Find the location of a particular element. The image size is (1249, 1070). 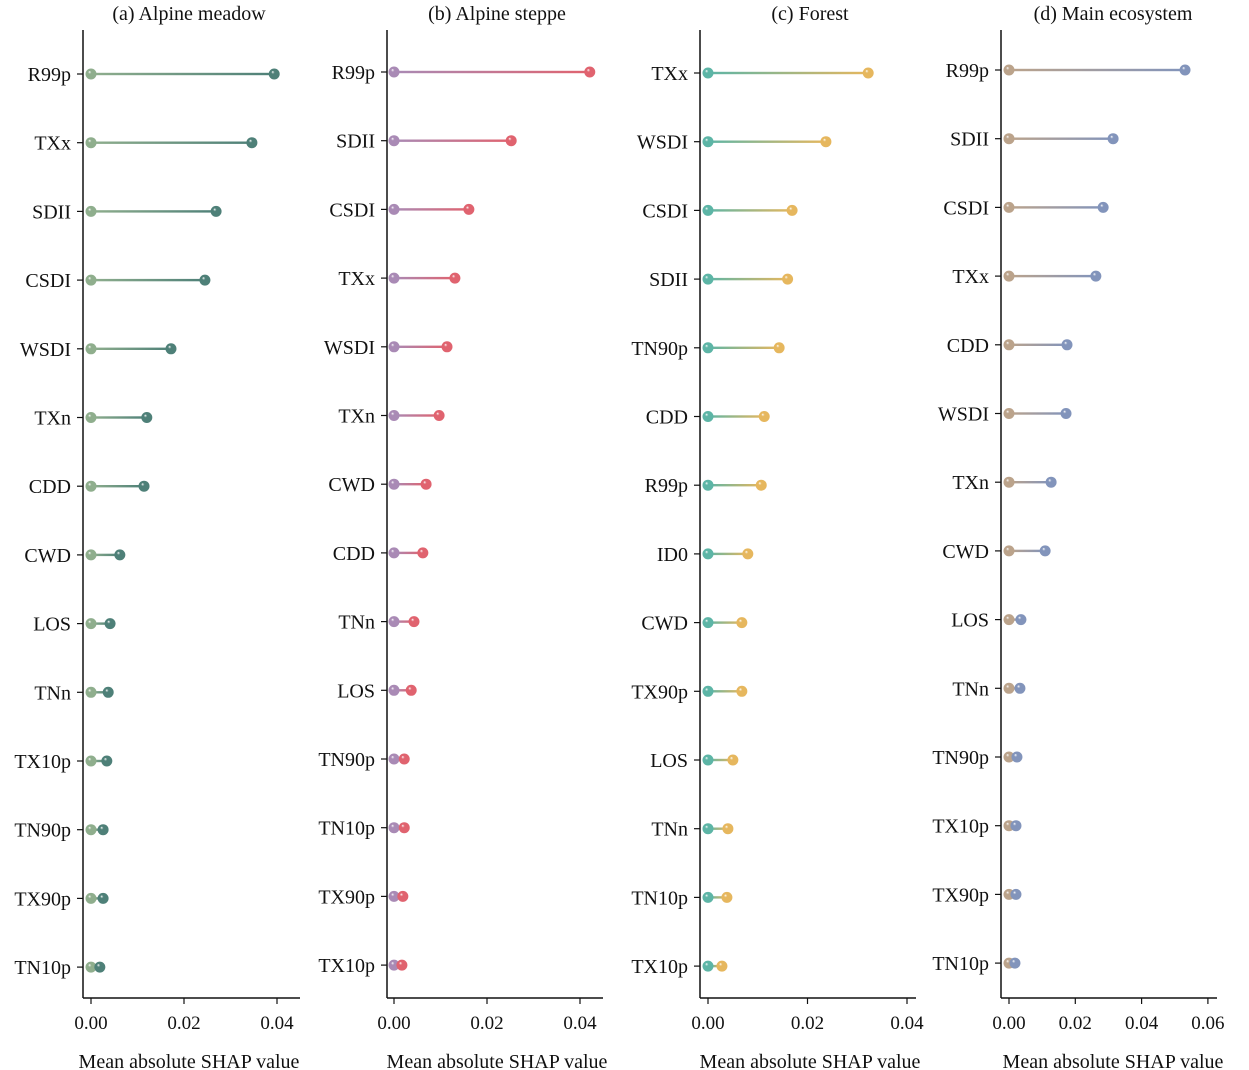

lollipop-row-R99p: R99p is located at coordinates (1068, 71).